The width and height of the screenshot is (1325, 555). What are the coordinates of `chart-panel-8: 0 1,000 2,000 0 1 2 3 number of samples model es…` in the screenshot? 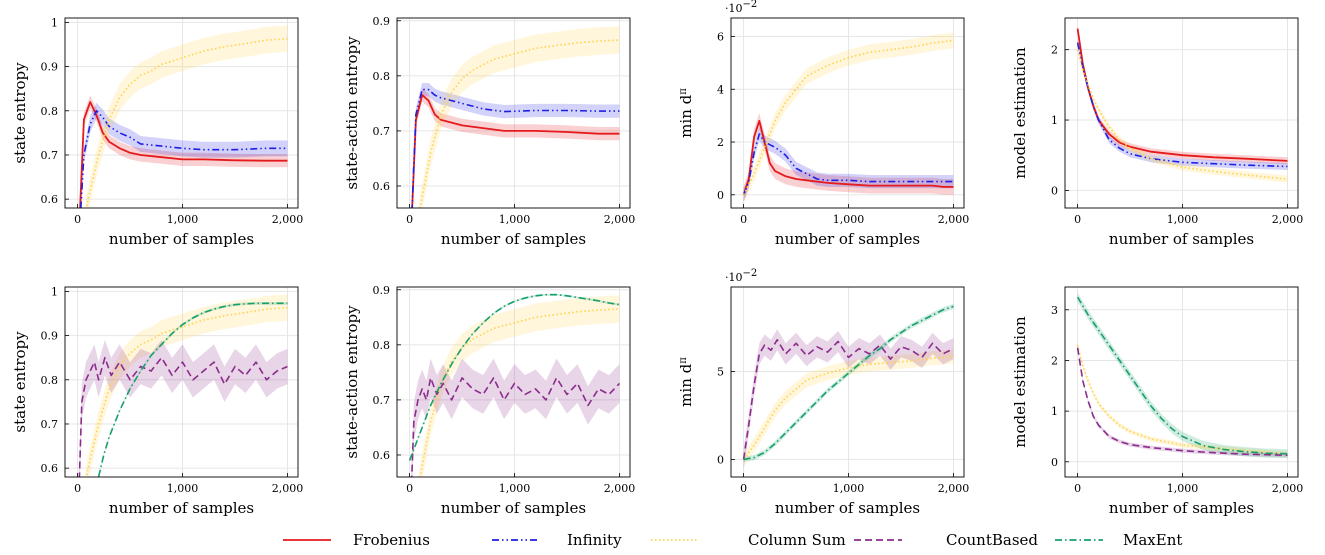 It's located at (1157, 401).